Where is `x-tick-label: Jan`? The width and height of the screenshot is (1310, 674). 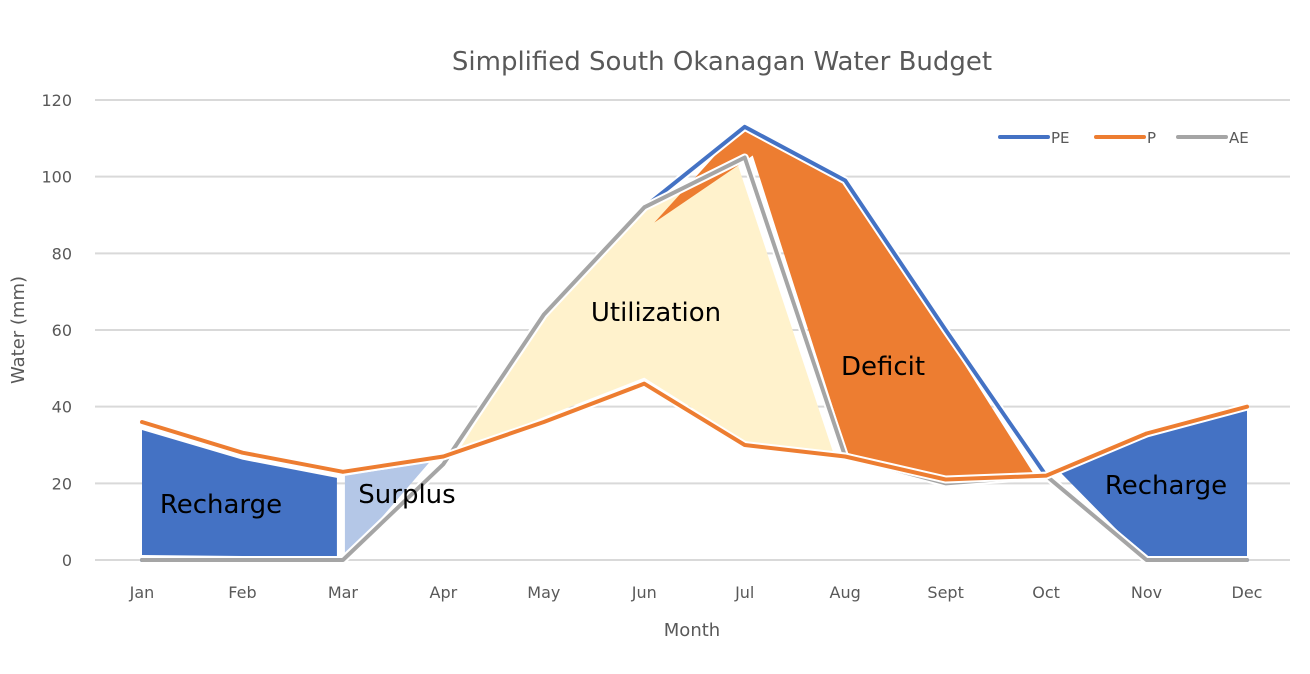 x-tick-label: Jan is located at coordinates (142, 592).